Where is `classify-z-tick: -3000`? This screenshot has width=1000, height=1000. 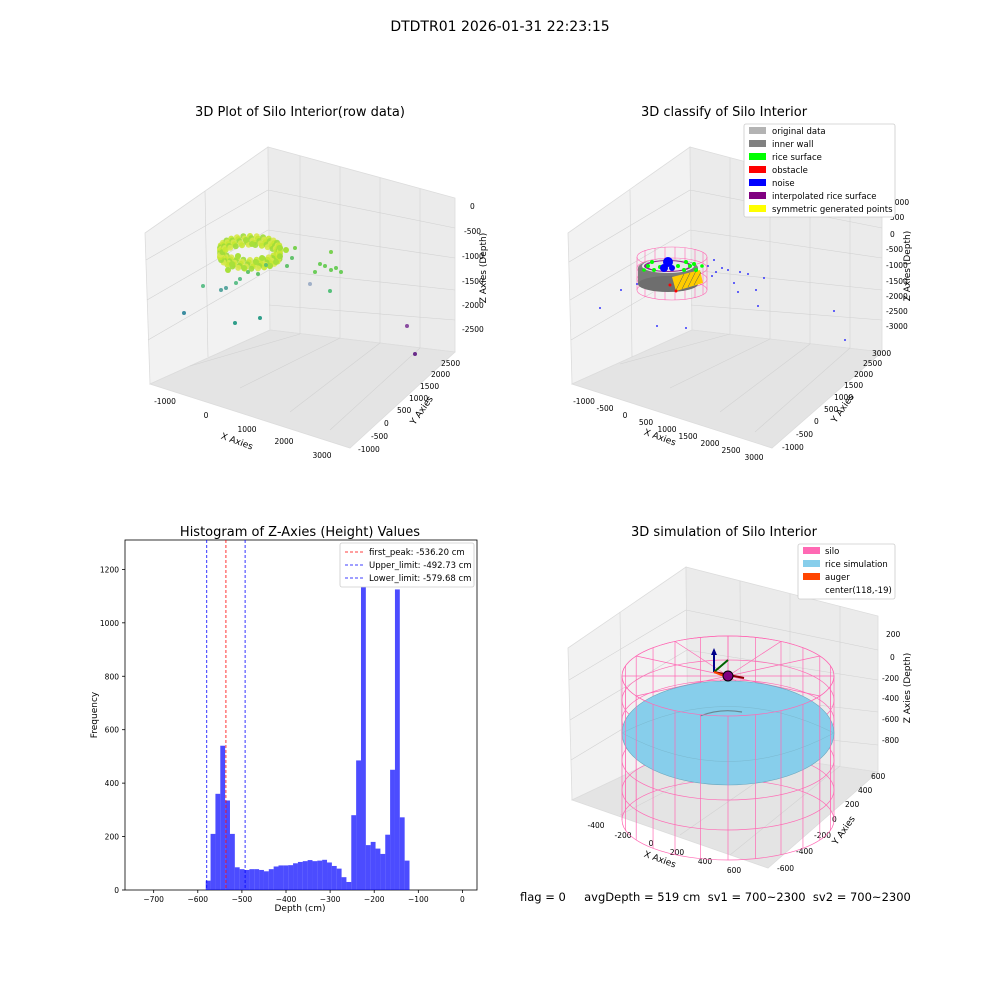 classify-z-tick: -3000 is located at coordinates (897, 326).